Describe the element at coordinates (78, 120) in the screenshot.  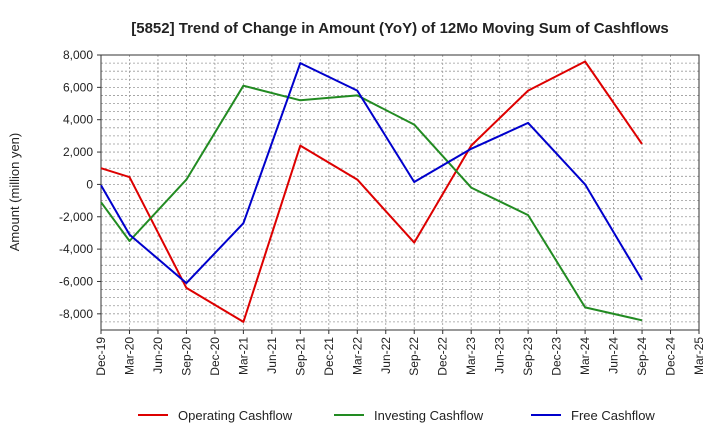
I see `y-tick-label: 4,000` at that location.